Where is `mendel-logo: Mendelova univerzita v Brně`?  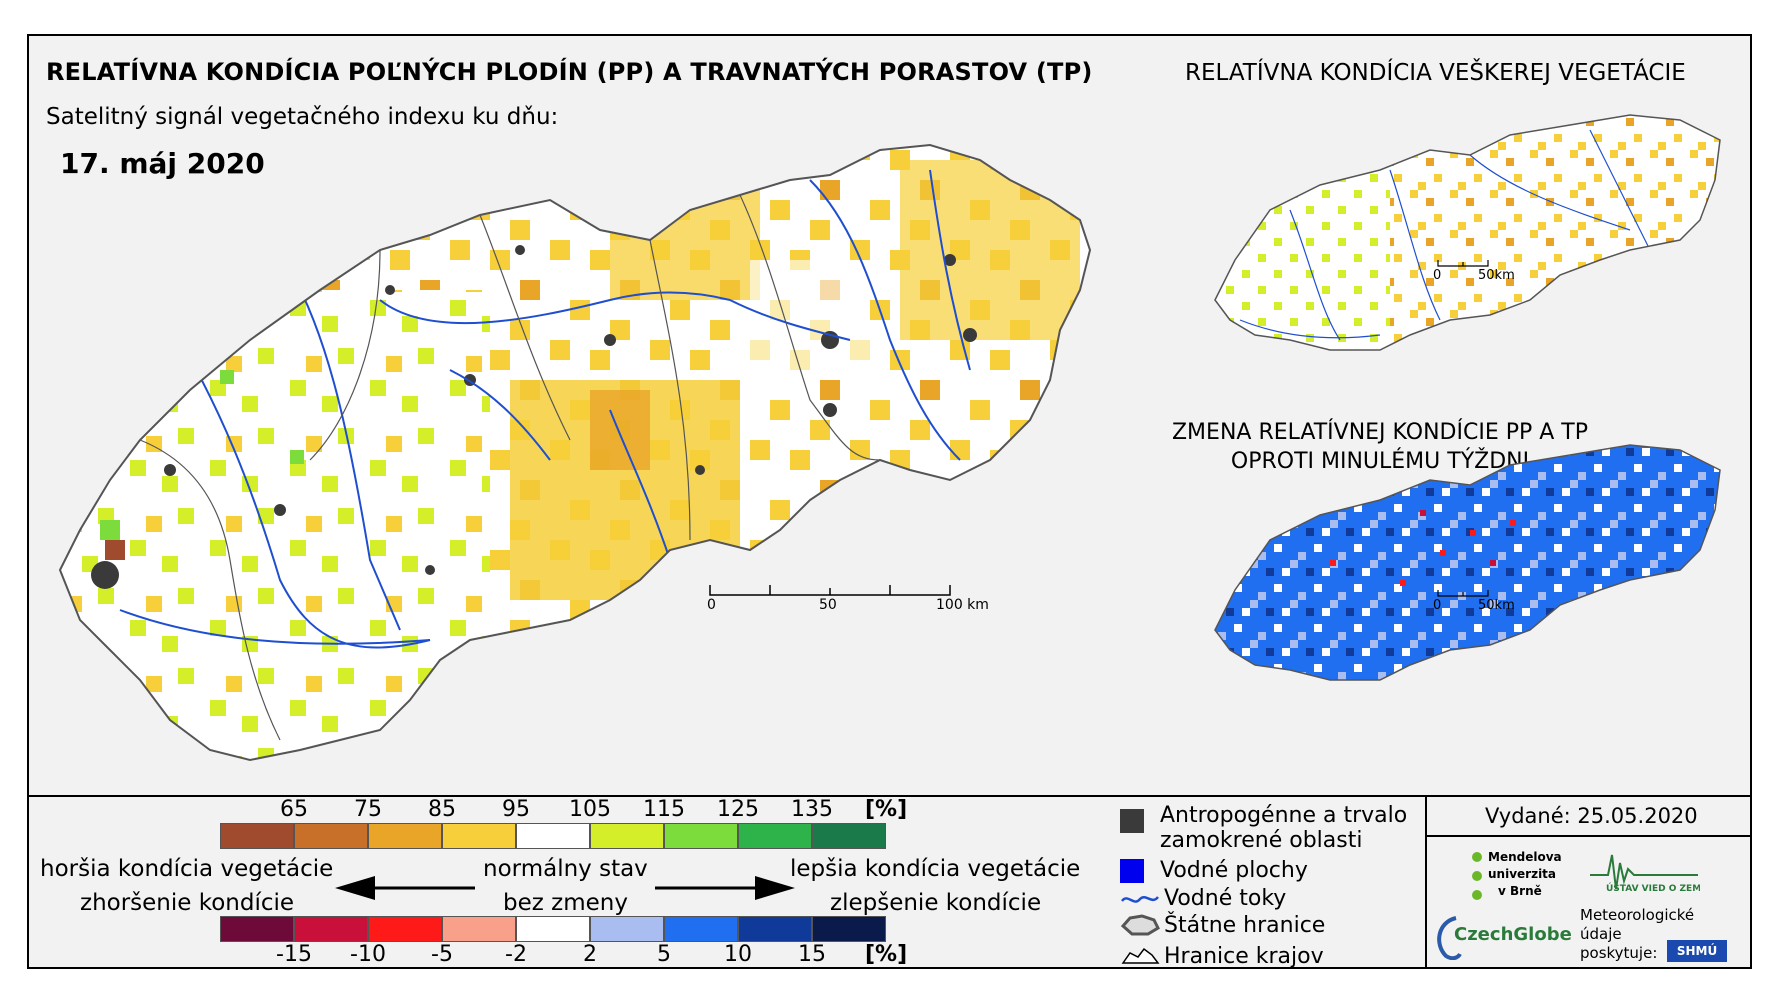 mendel-logo: Mendelova univerzita v Brně is located at coordinates (1520, 878).